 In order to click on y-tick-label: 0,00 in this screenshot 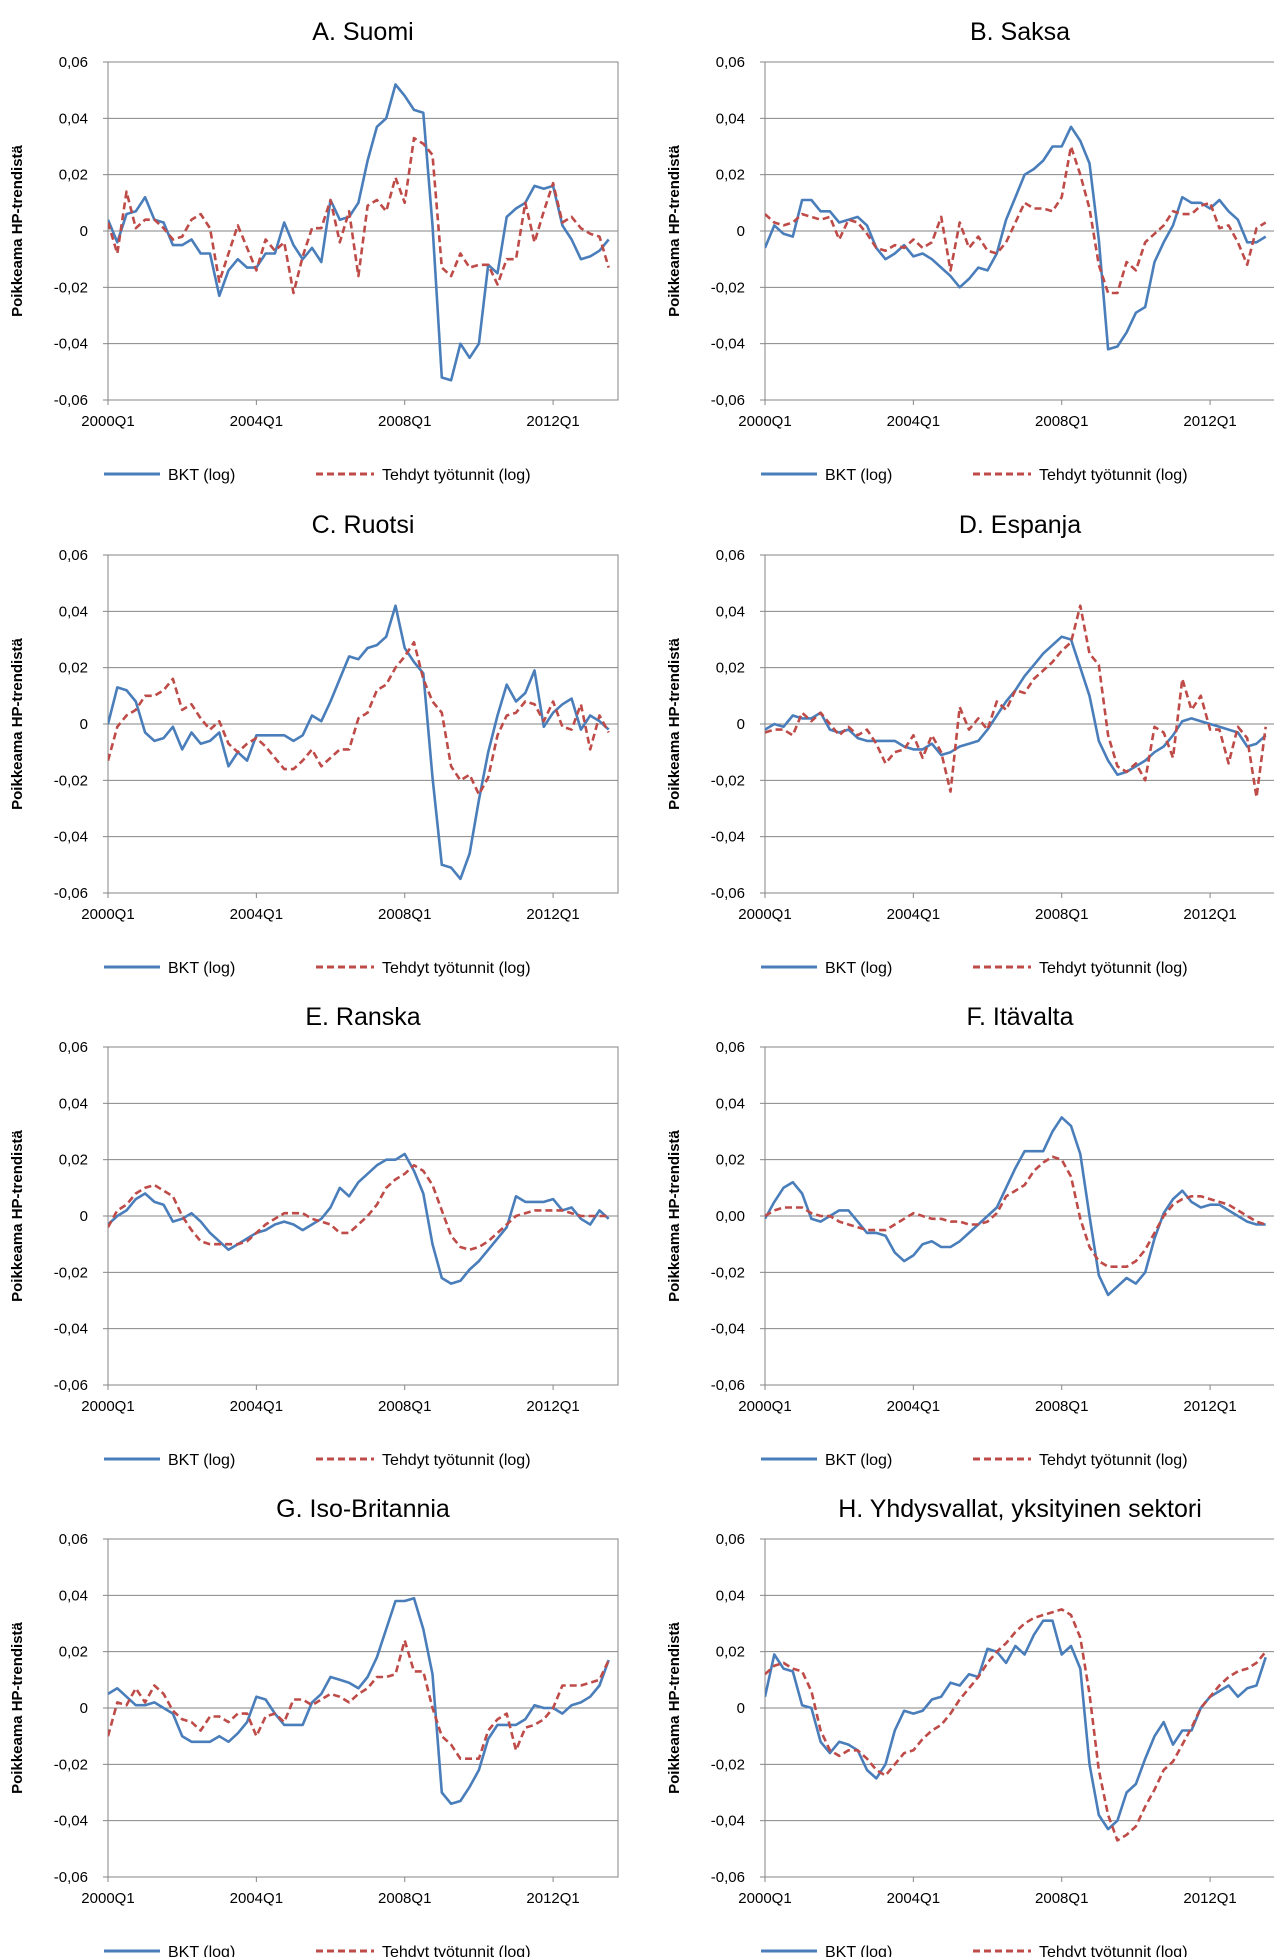, I will do `click(730, 1216)`.